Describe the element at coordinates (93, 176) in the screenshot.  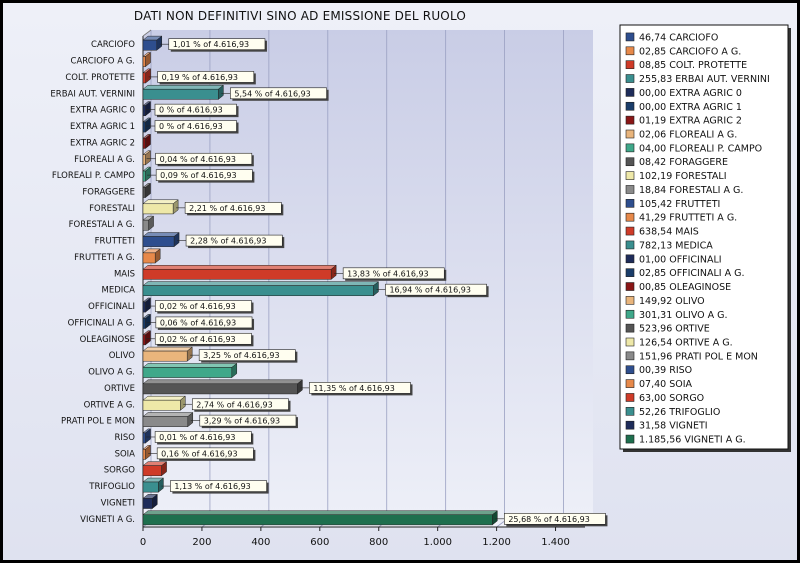
I see `category-label: FLOREALI P. CAMPO` at that location.